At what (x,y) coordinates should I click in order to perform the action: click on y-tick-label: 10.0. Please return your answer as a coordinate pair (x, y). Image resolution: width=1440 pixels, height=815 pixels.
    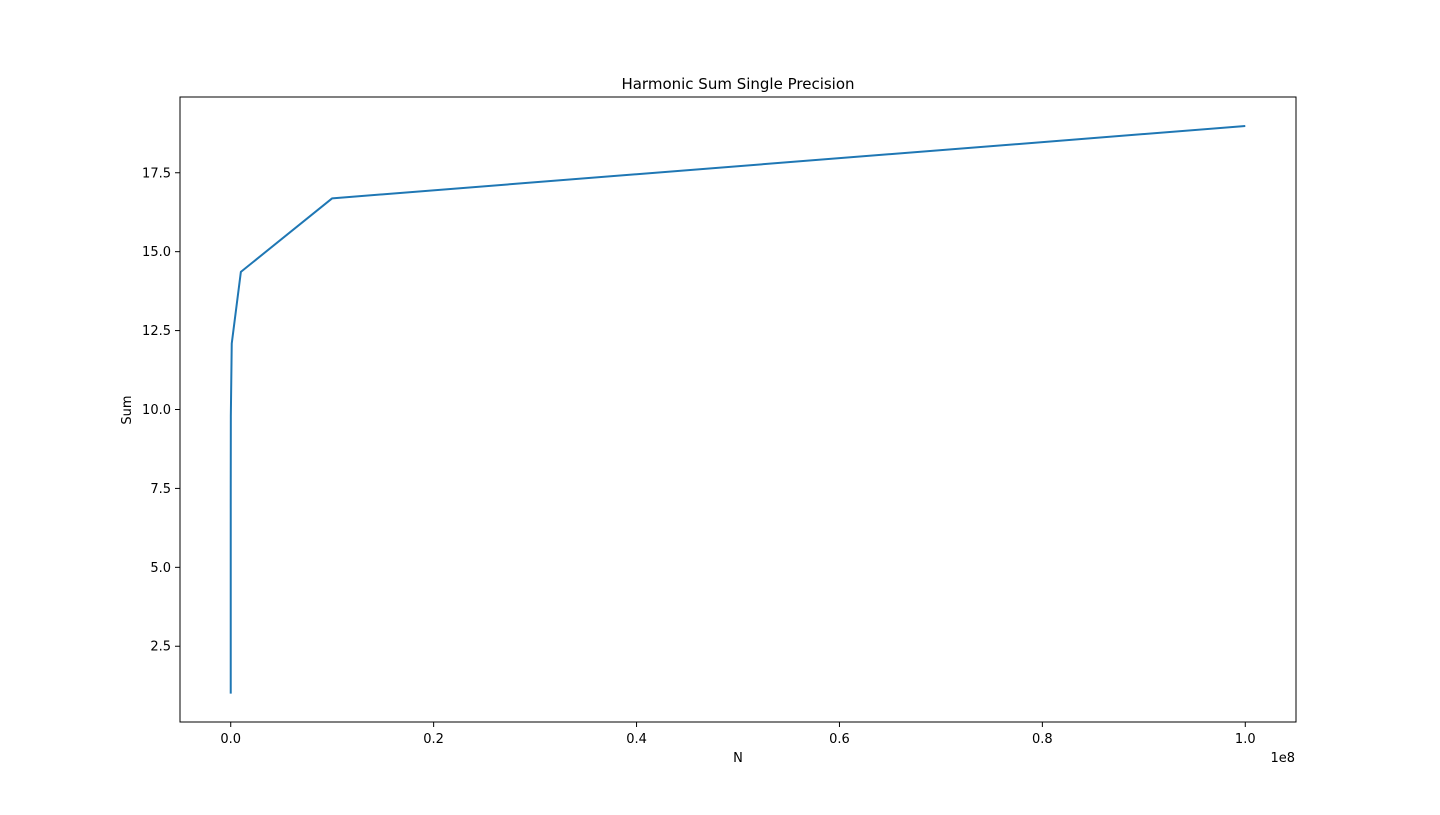
    Looking at the image, I should click on (156, 410).